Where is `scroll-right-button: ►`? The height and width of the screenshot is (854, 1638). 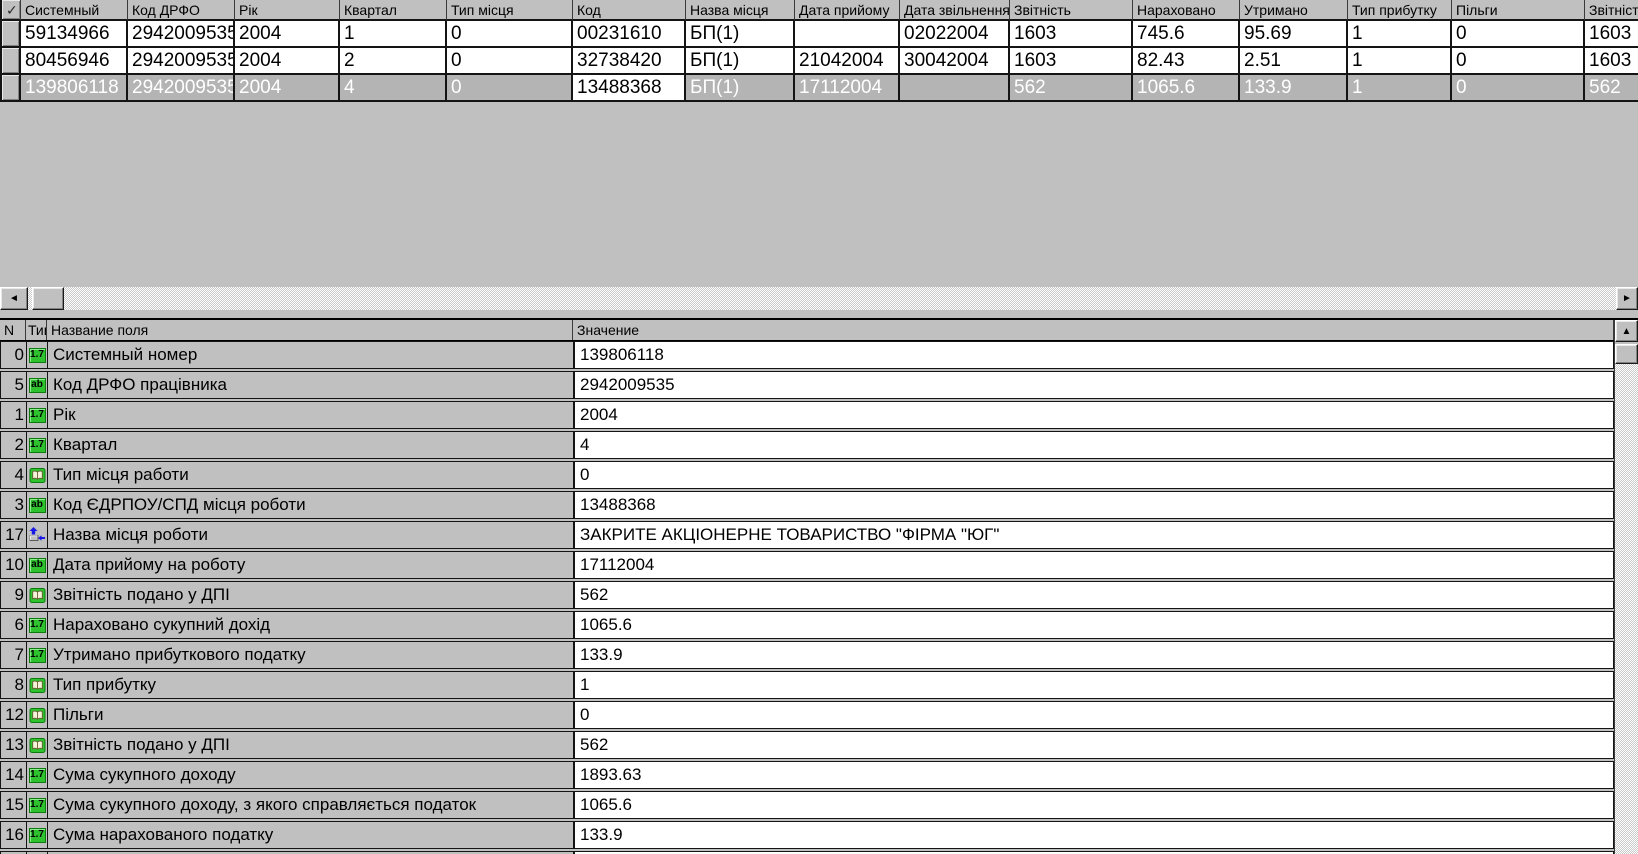
scroll-right-button: ► is located at coordinates (1627, 298).